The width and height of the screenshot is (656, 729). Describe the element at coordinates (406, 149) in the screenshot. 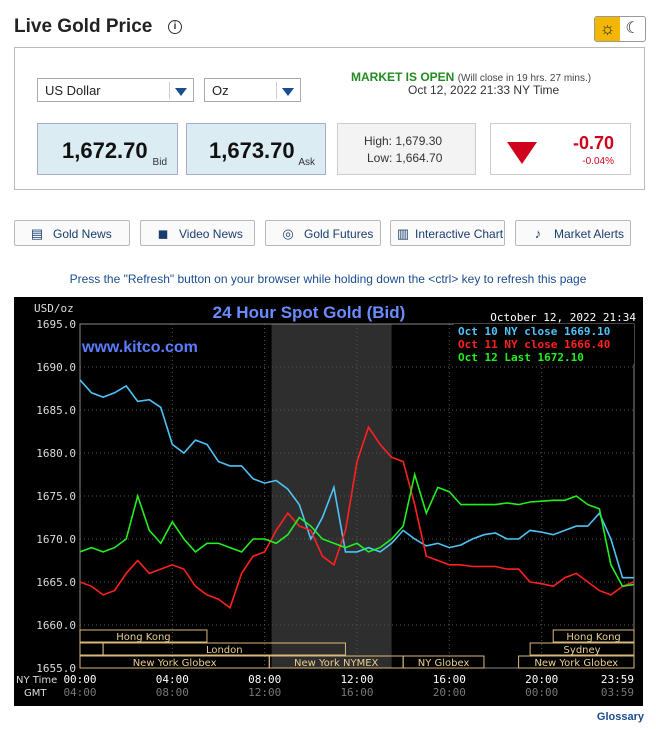

I see `high-low-box: High: 1,679.30 Low: 1,664.70` at that location.